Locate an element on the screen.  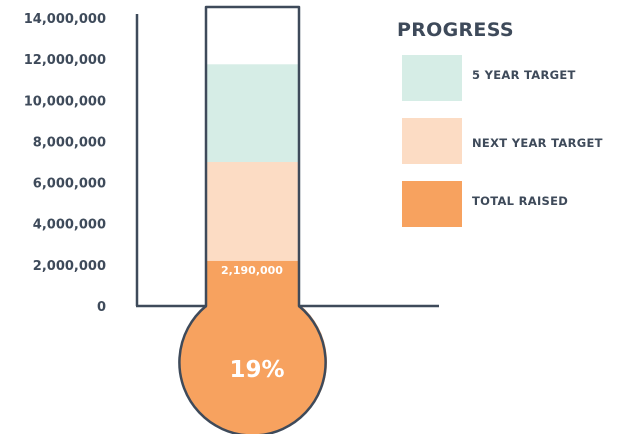
y-tick-label-12000000: 12,000,000 is located at coordinates (65, 60).